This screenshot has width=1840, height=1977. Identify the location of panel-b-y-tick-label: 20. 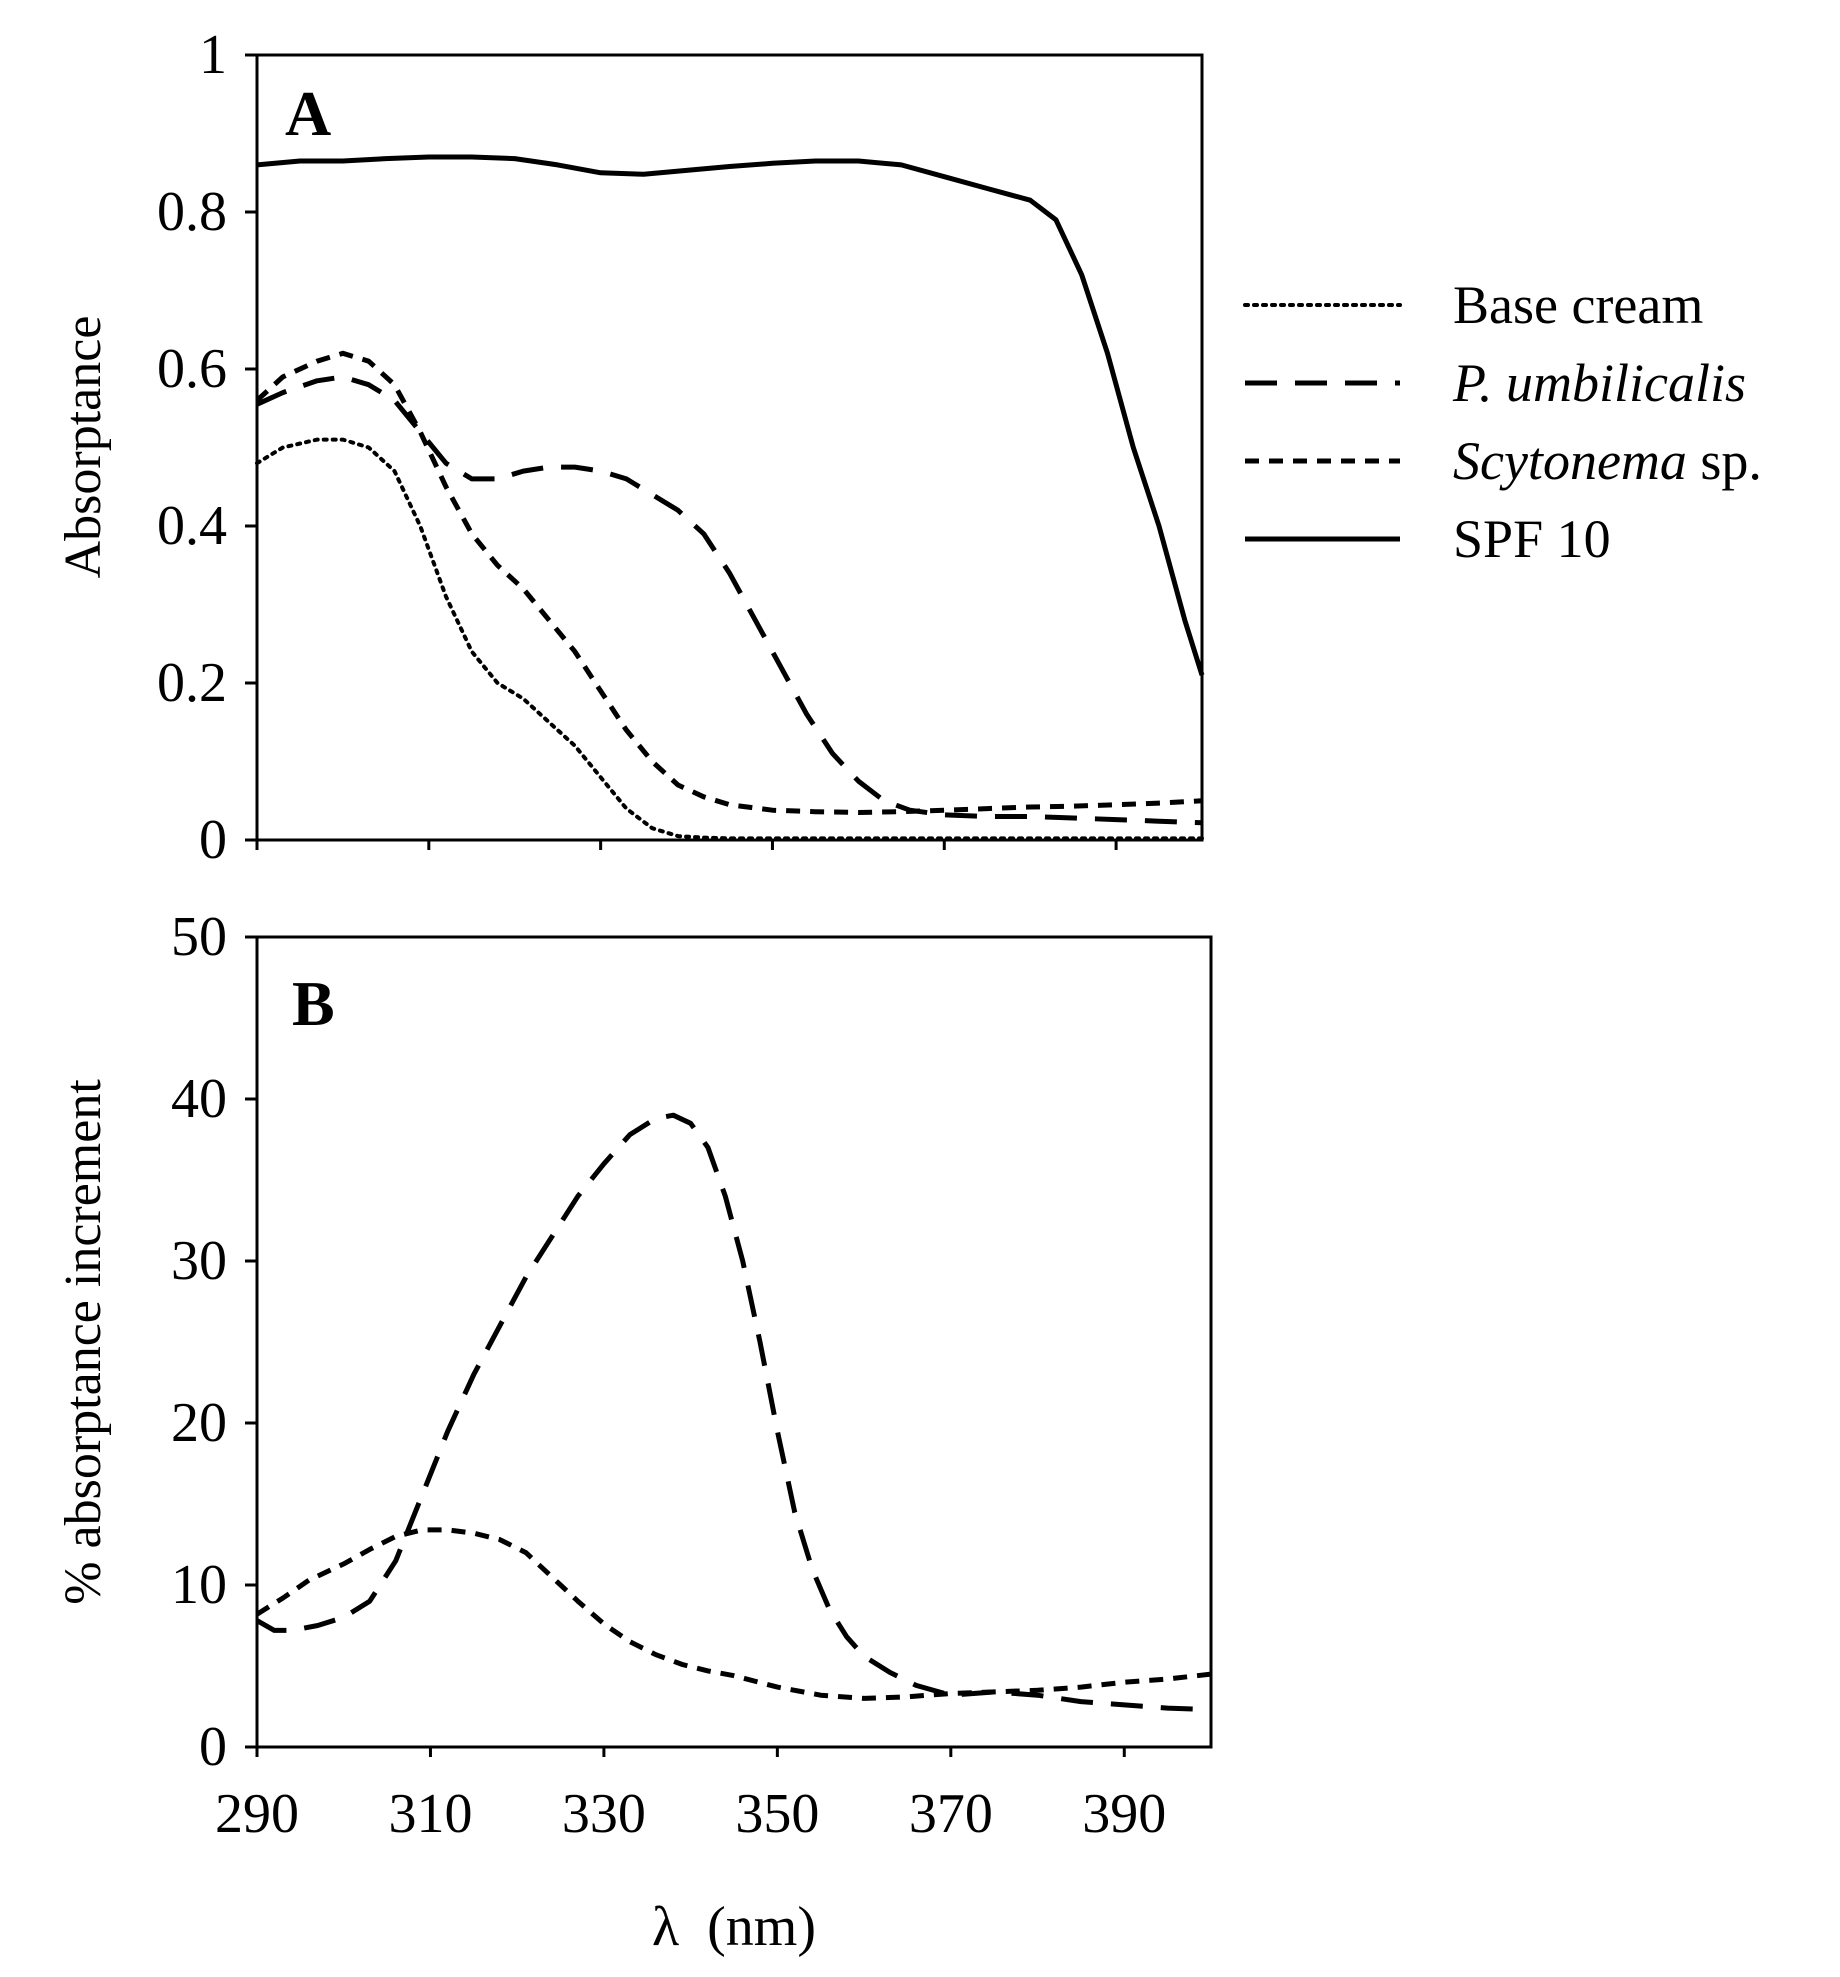
(199, 1423).